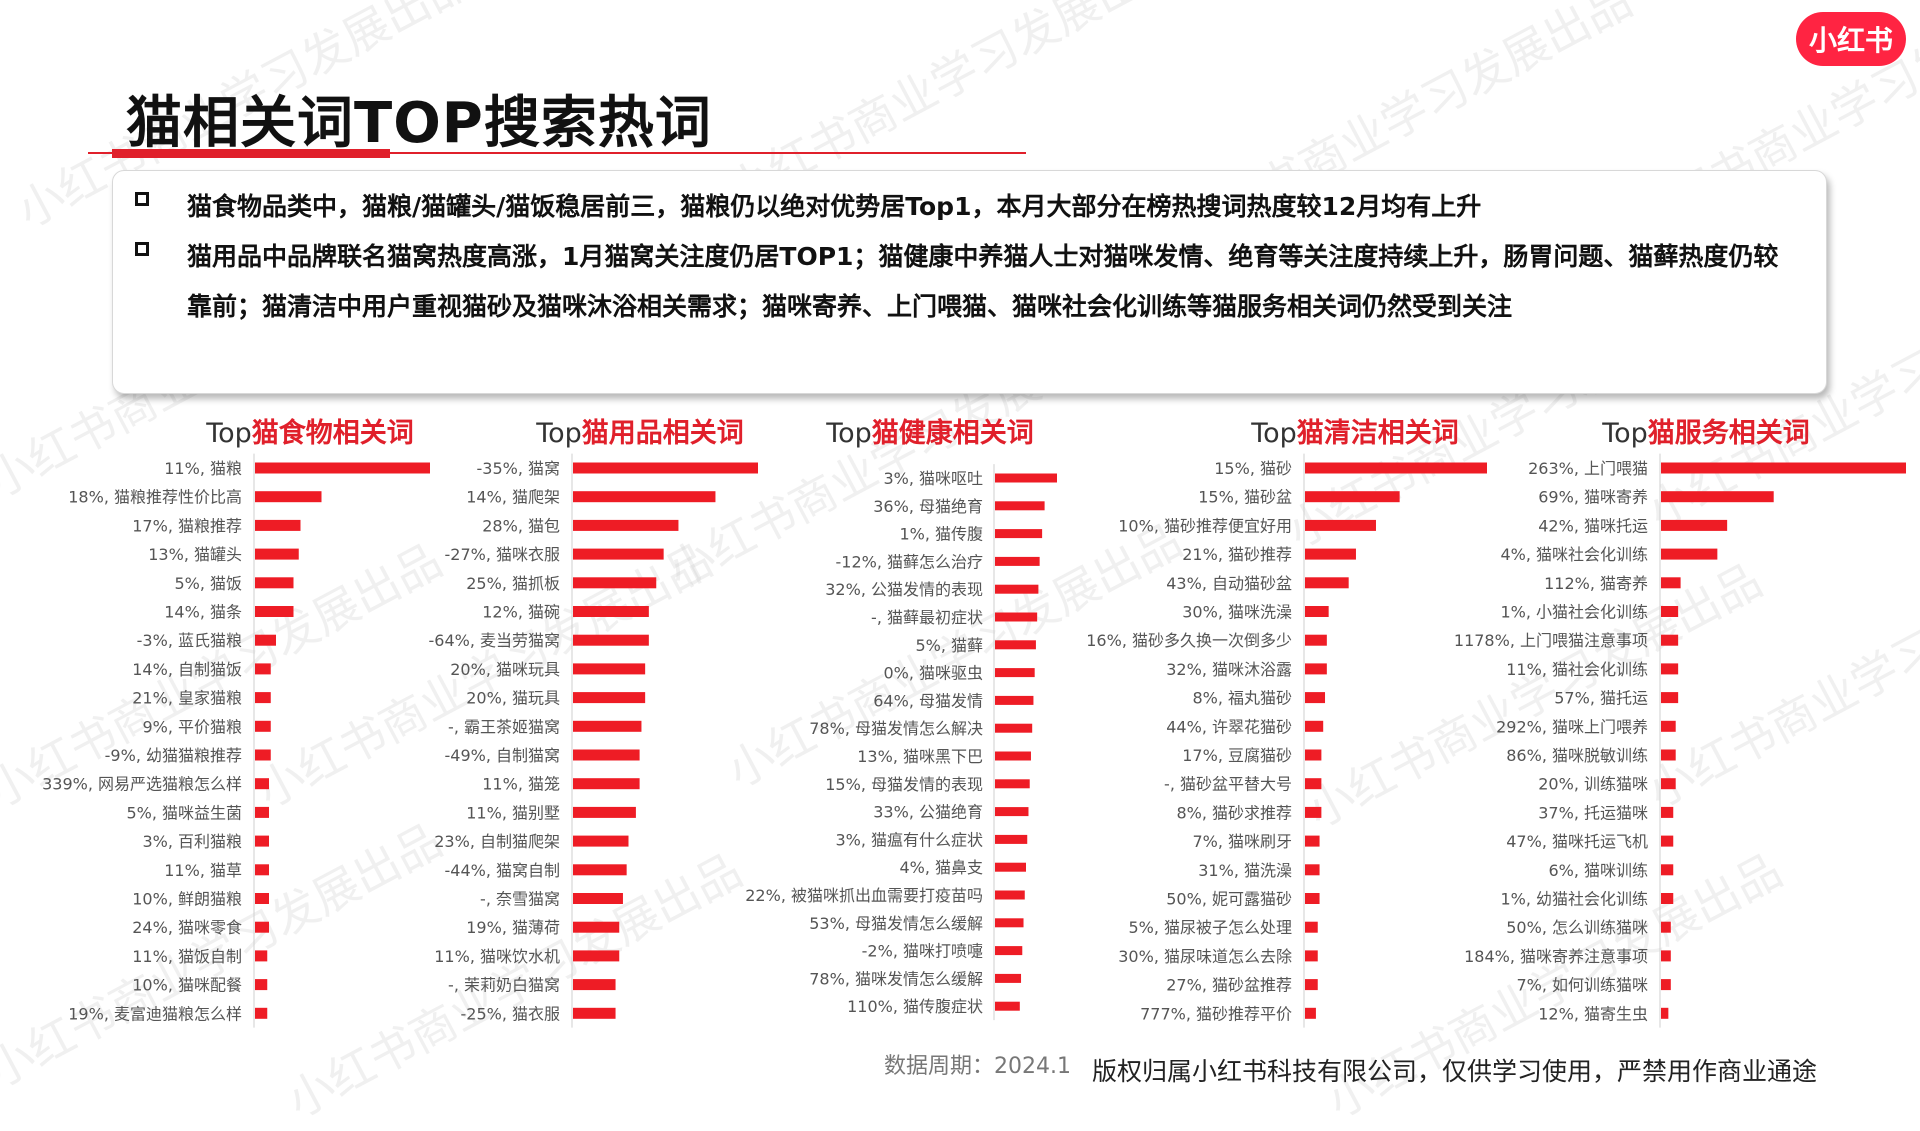  What do you see at coordinates (941, 867) in the screenshot?
I see `category-label: 4%, 猫鼻支` at bounding box center [941, 867].